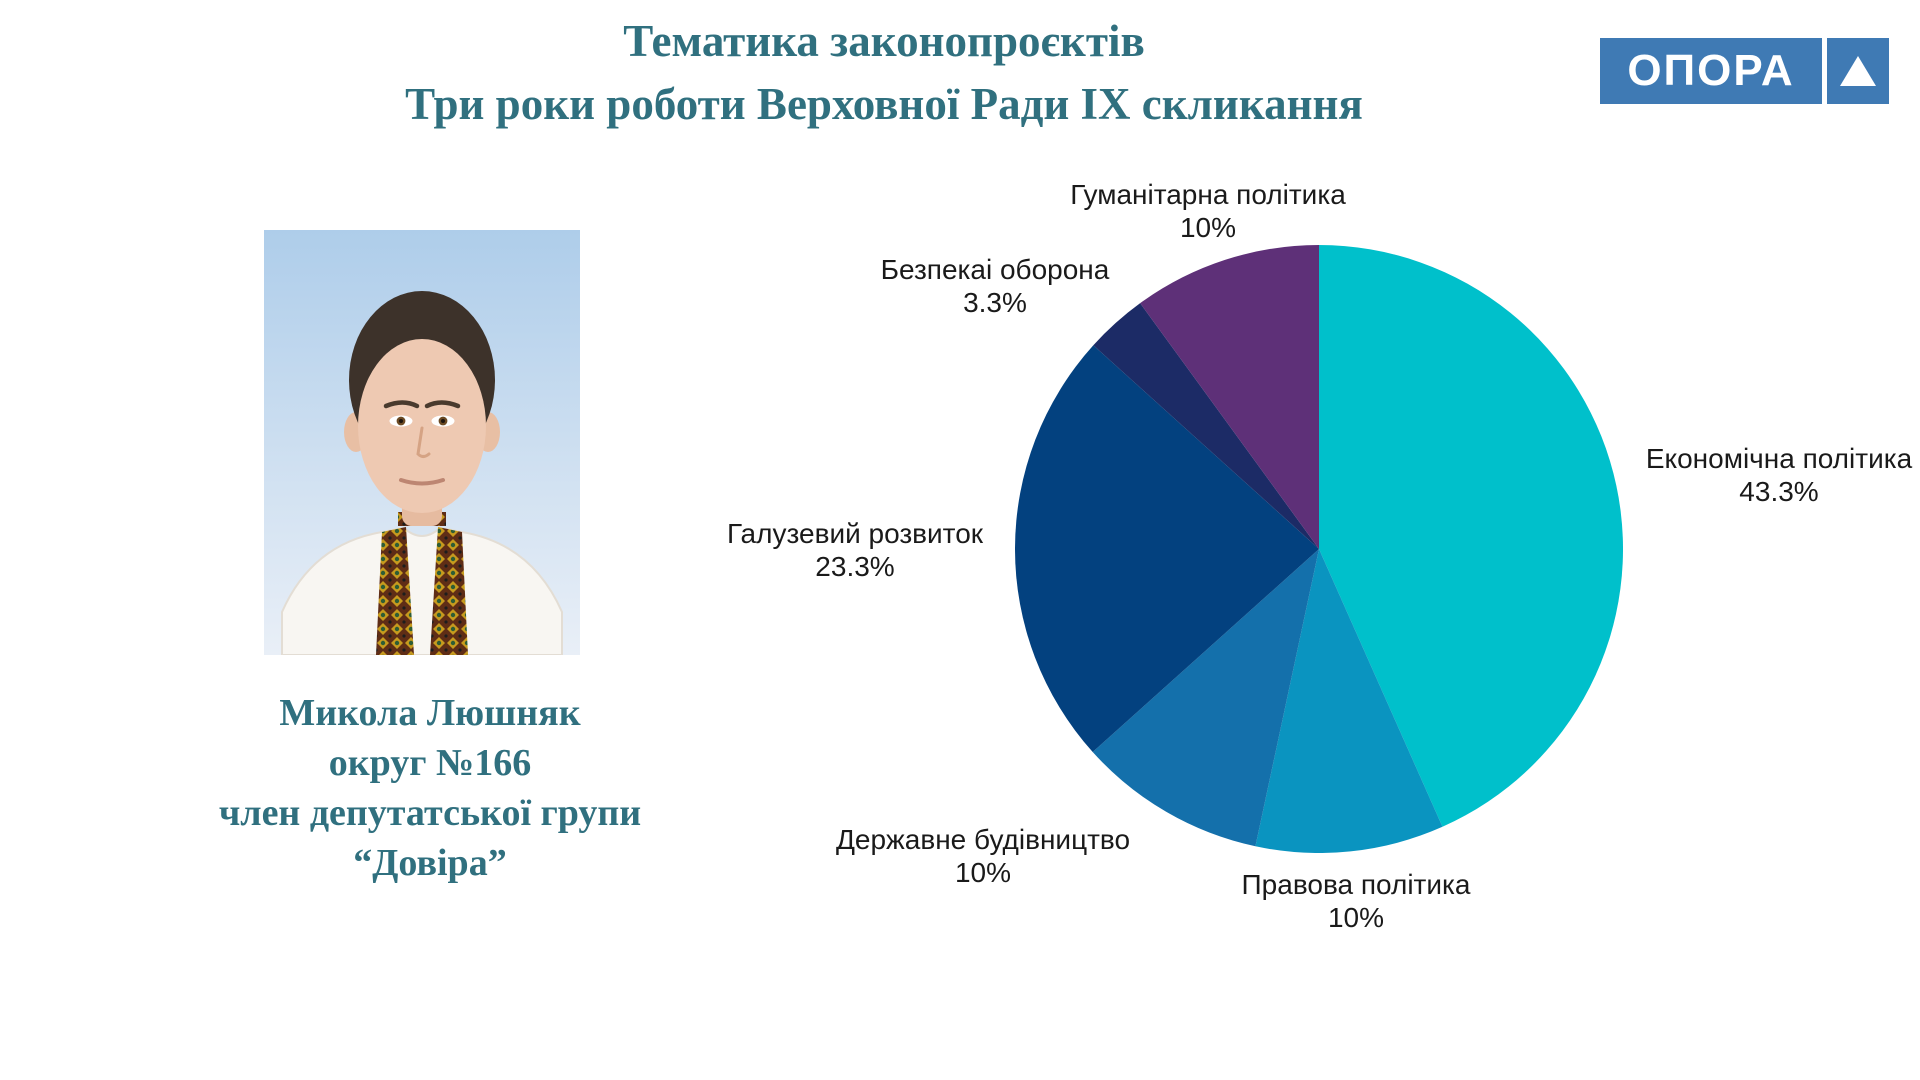 This screenshot has height=1080, width=1920. I want to click on pie-label-humanitarian: Гуманітарна політика 10%, so click(1208, 211).